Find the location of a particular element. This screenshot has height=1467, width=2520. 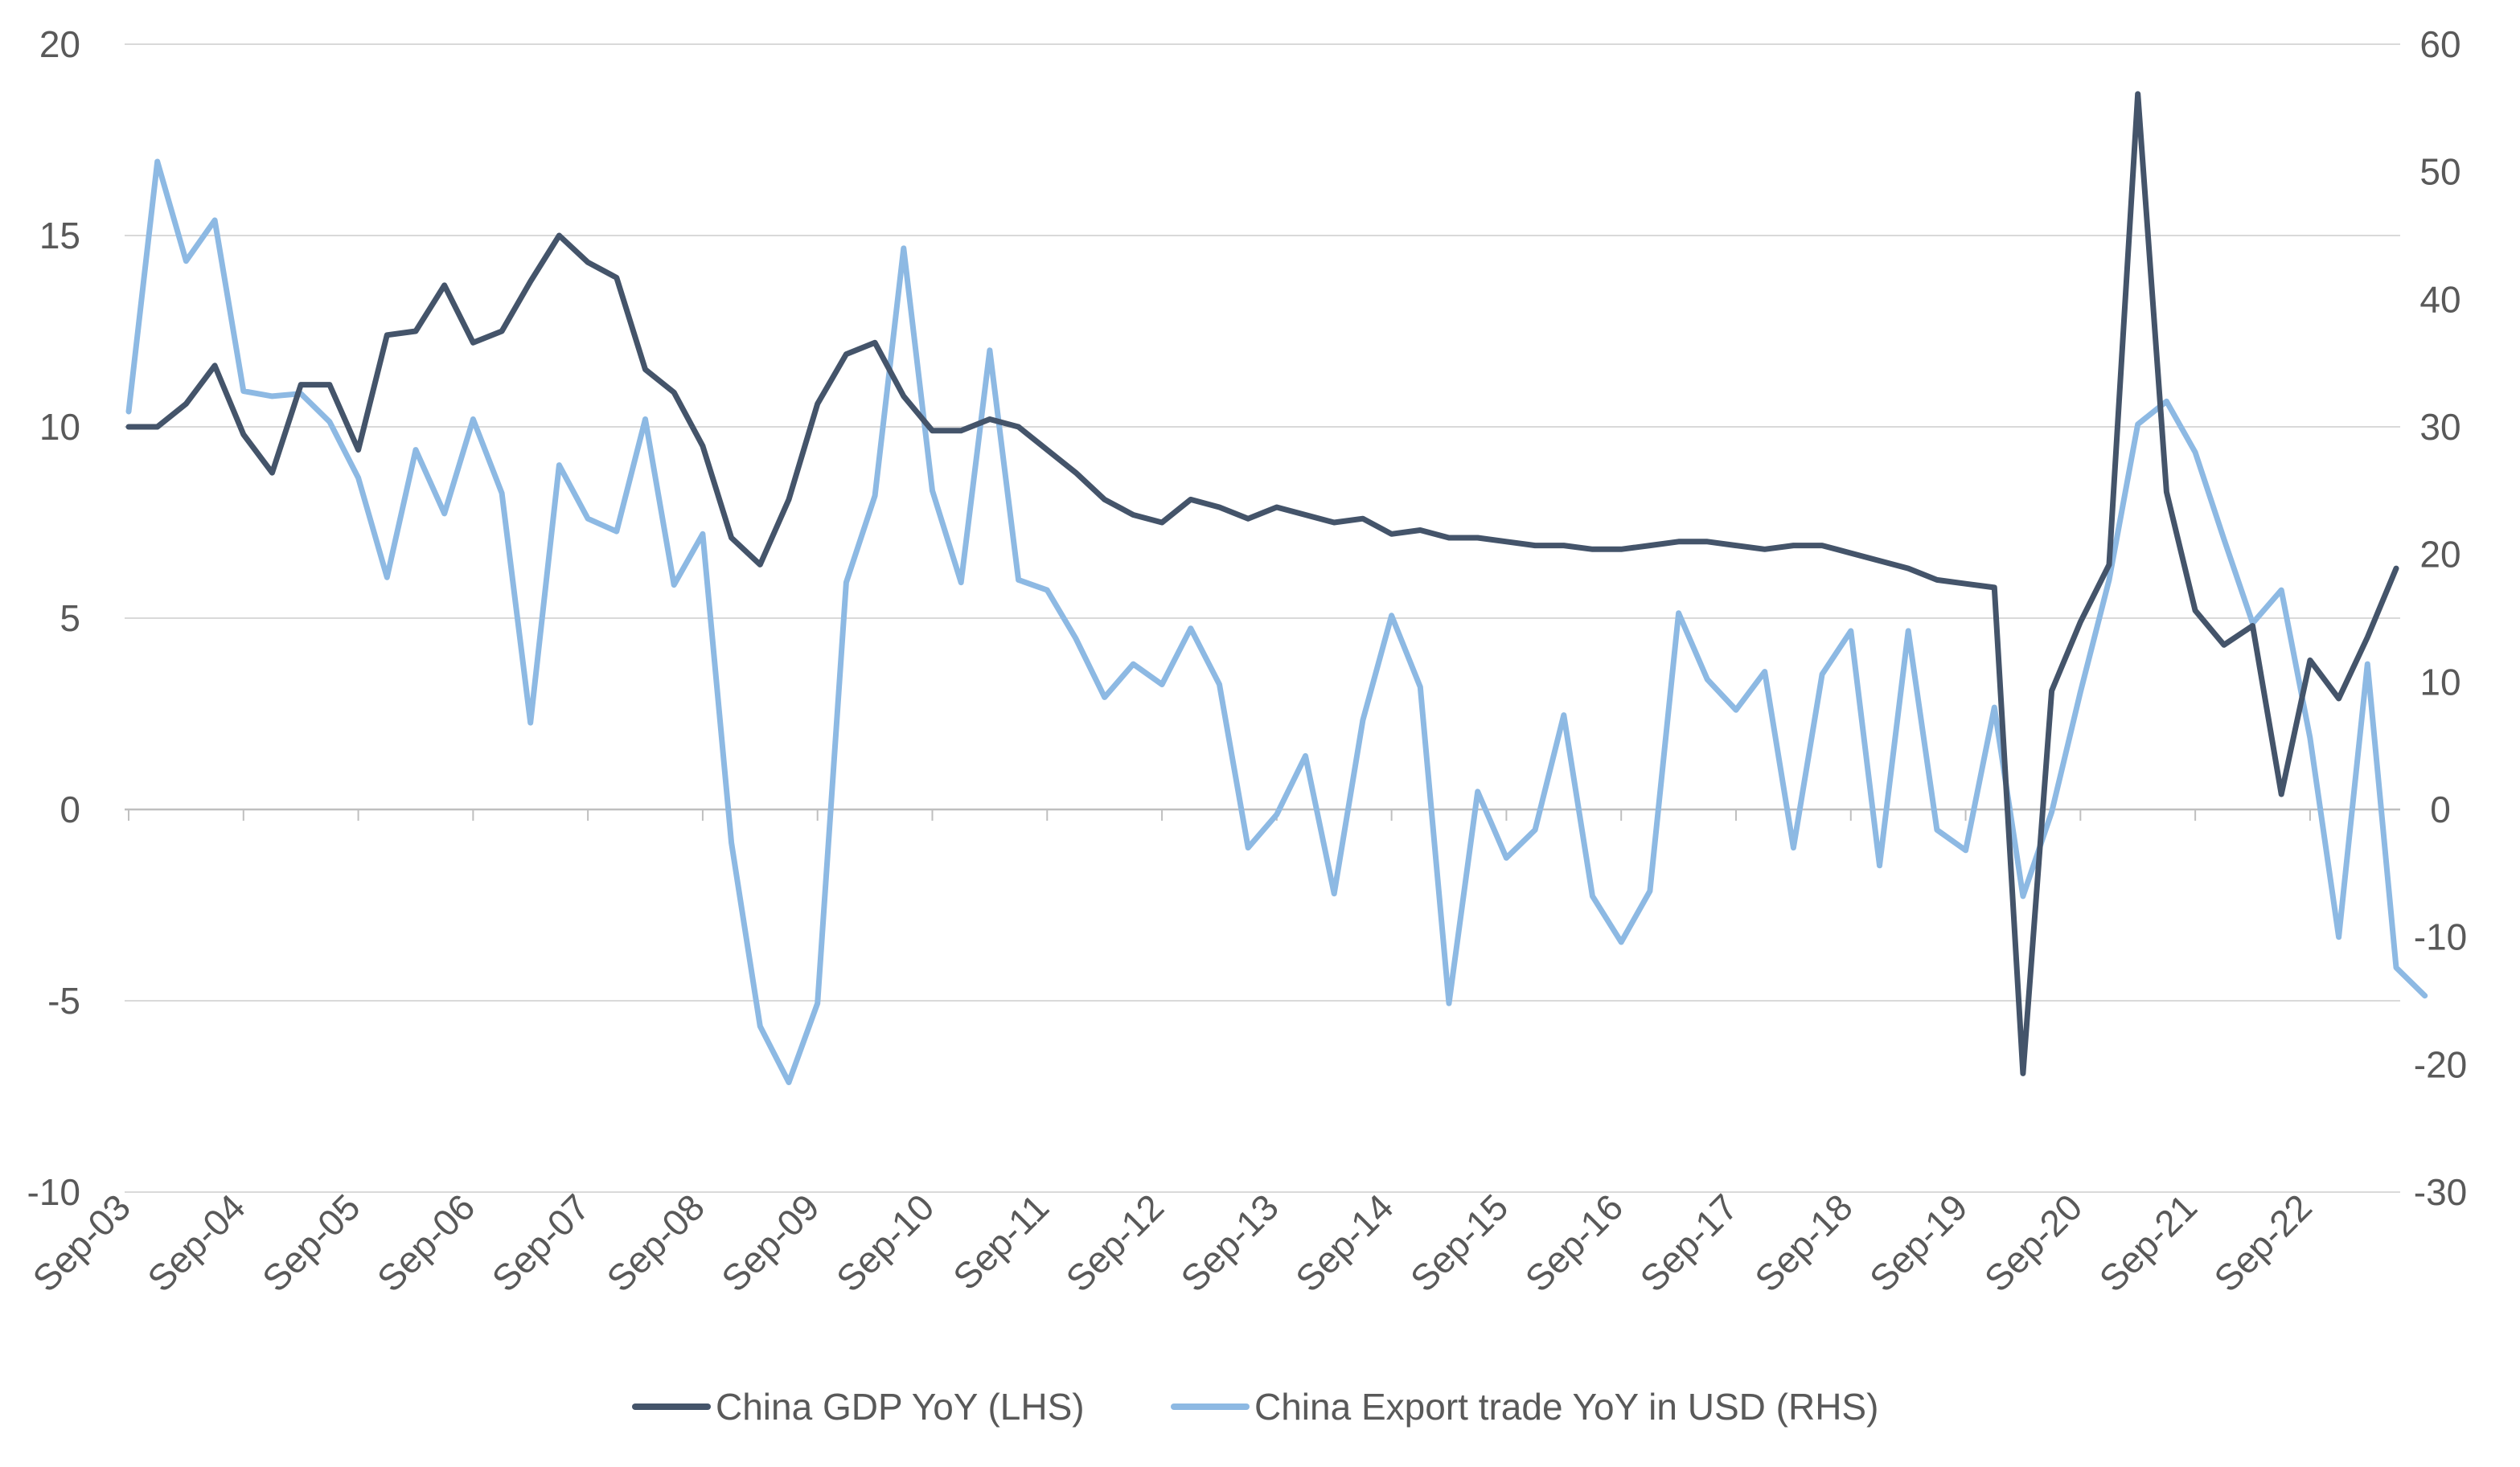

x-tick-label: Sep-12 is located at coordinates (1114, 1243).